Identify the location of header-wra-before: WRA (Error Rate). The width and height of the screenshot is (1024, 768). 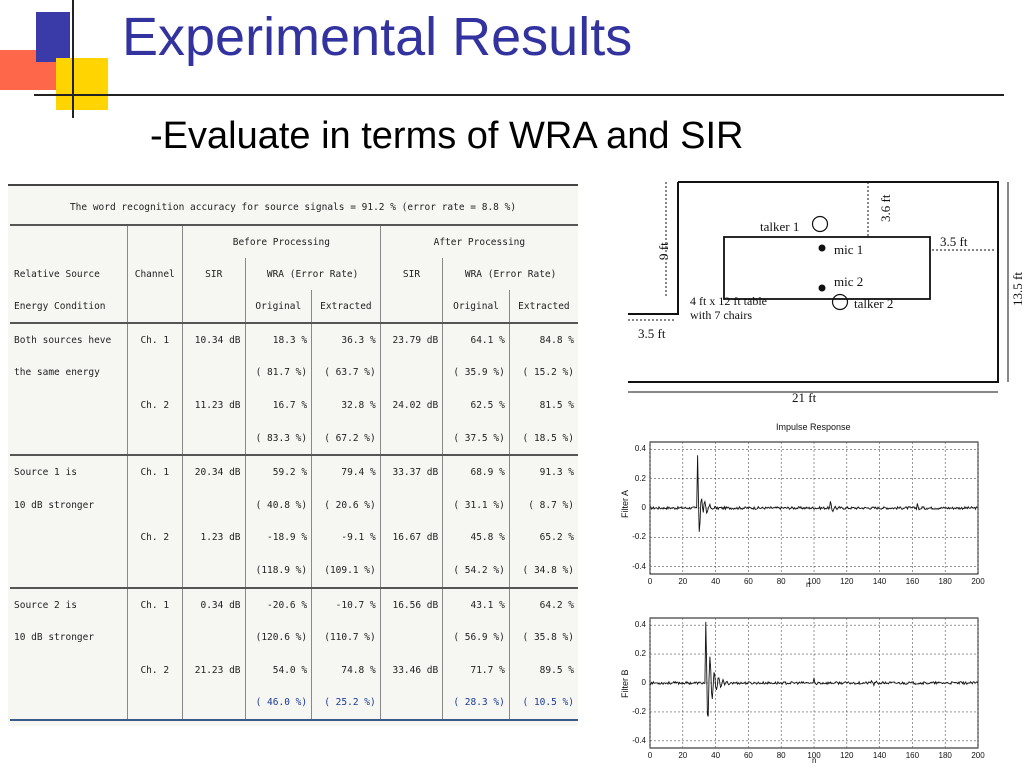
(312, 274).